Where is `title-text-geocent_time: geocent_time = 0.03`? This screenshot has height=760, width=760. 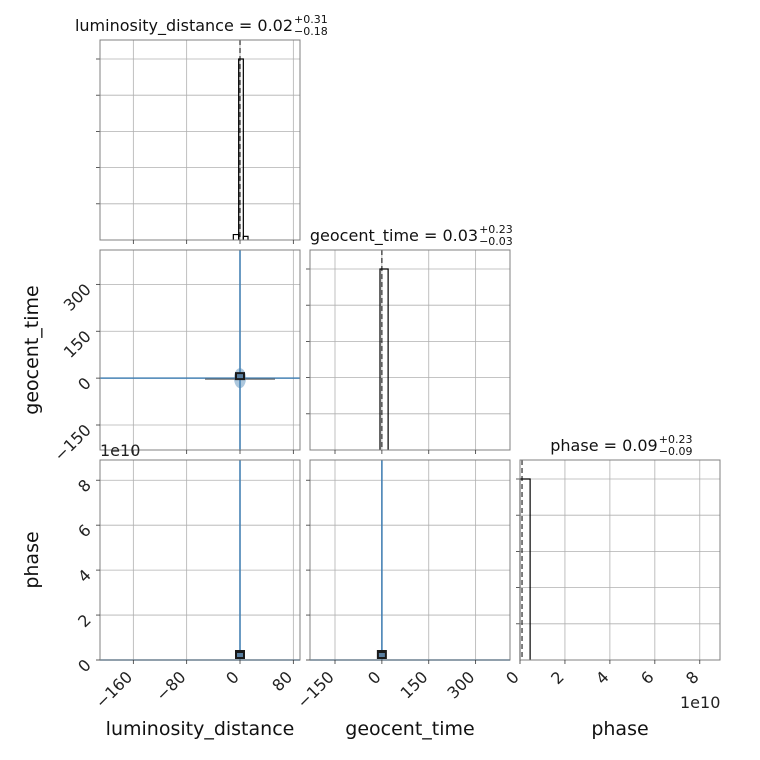
title-text-geocent_time: geocent_time = 0.03 is located at coordinates (394, 236).